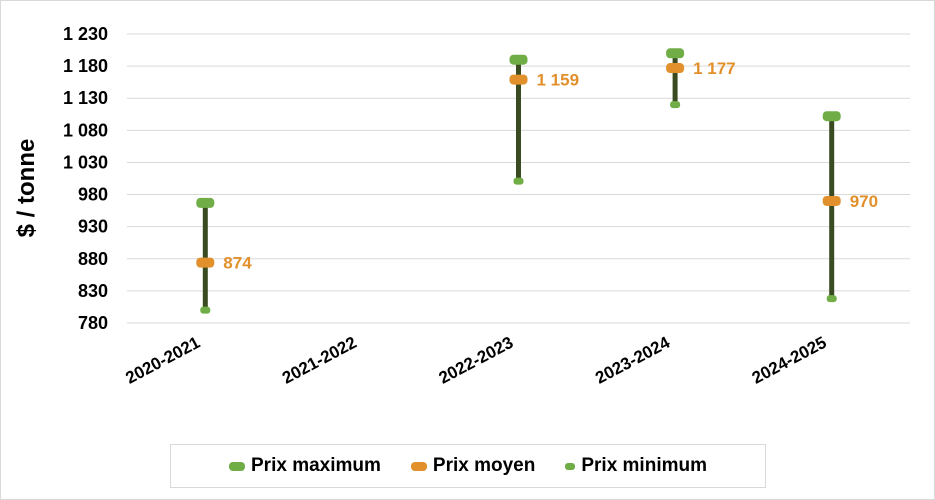  I want to click on y-axis-title: $ / tonne, so click(26, 188).